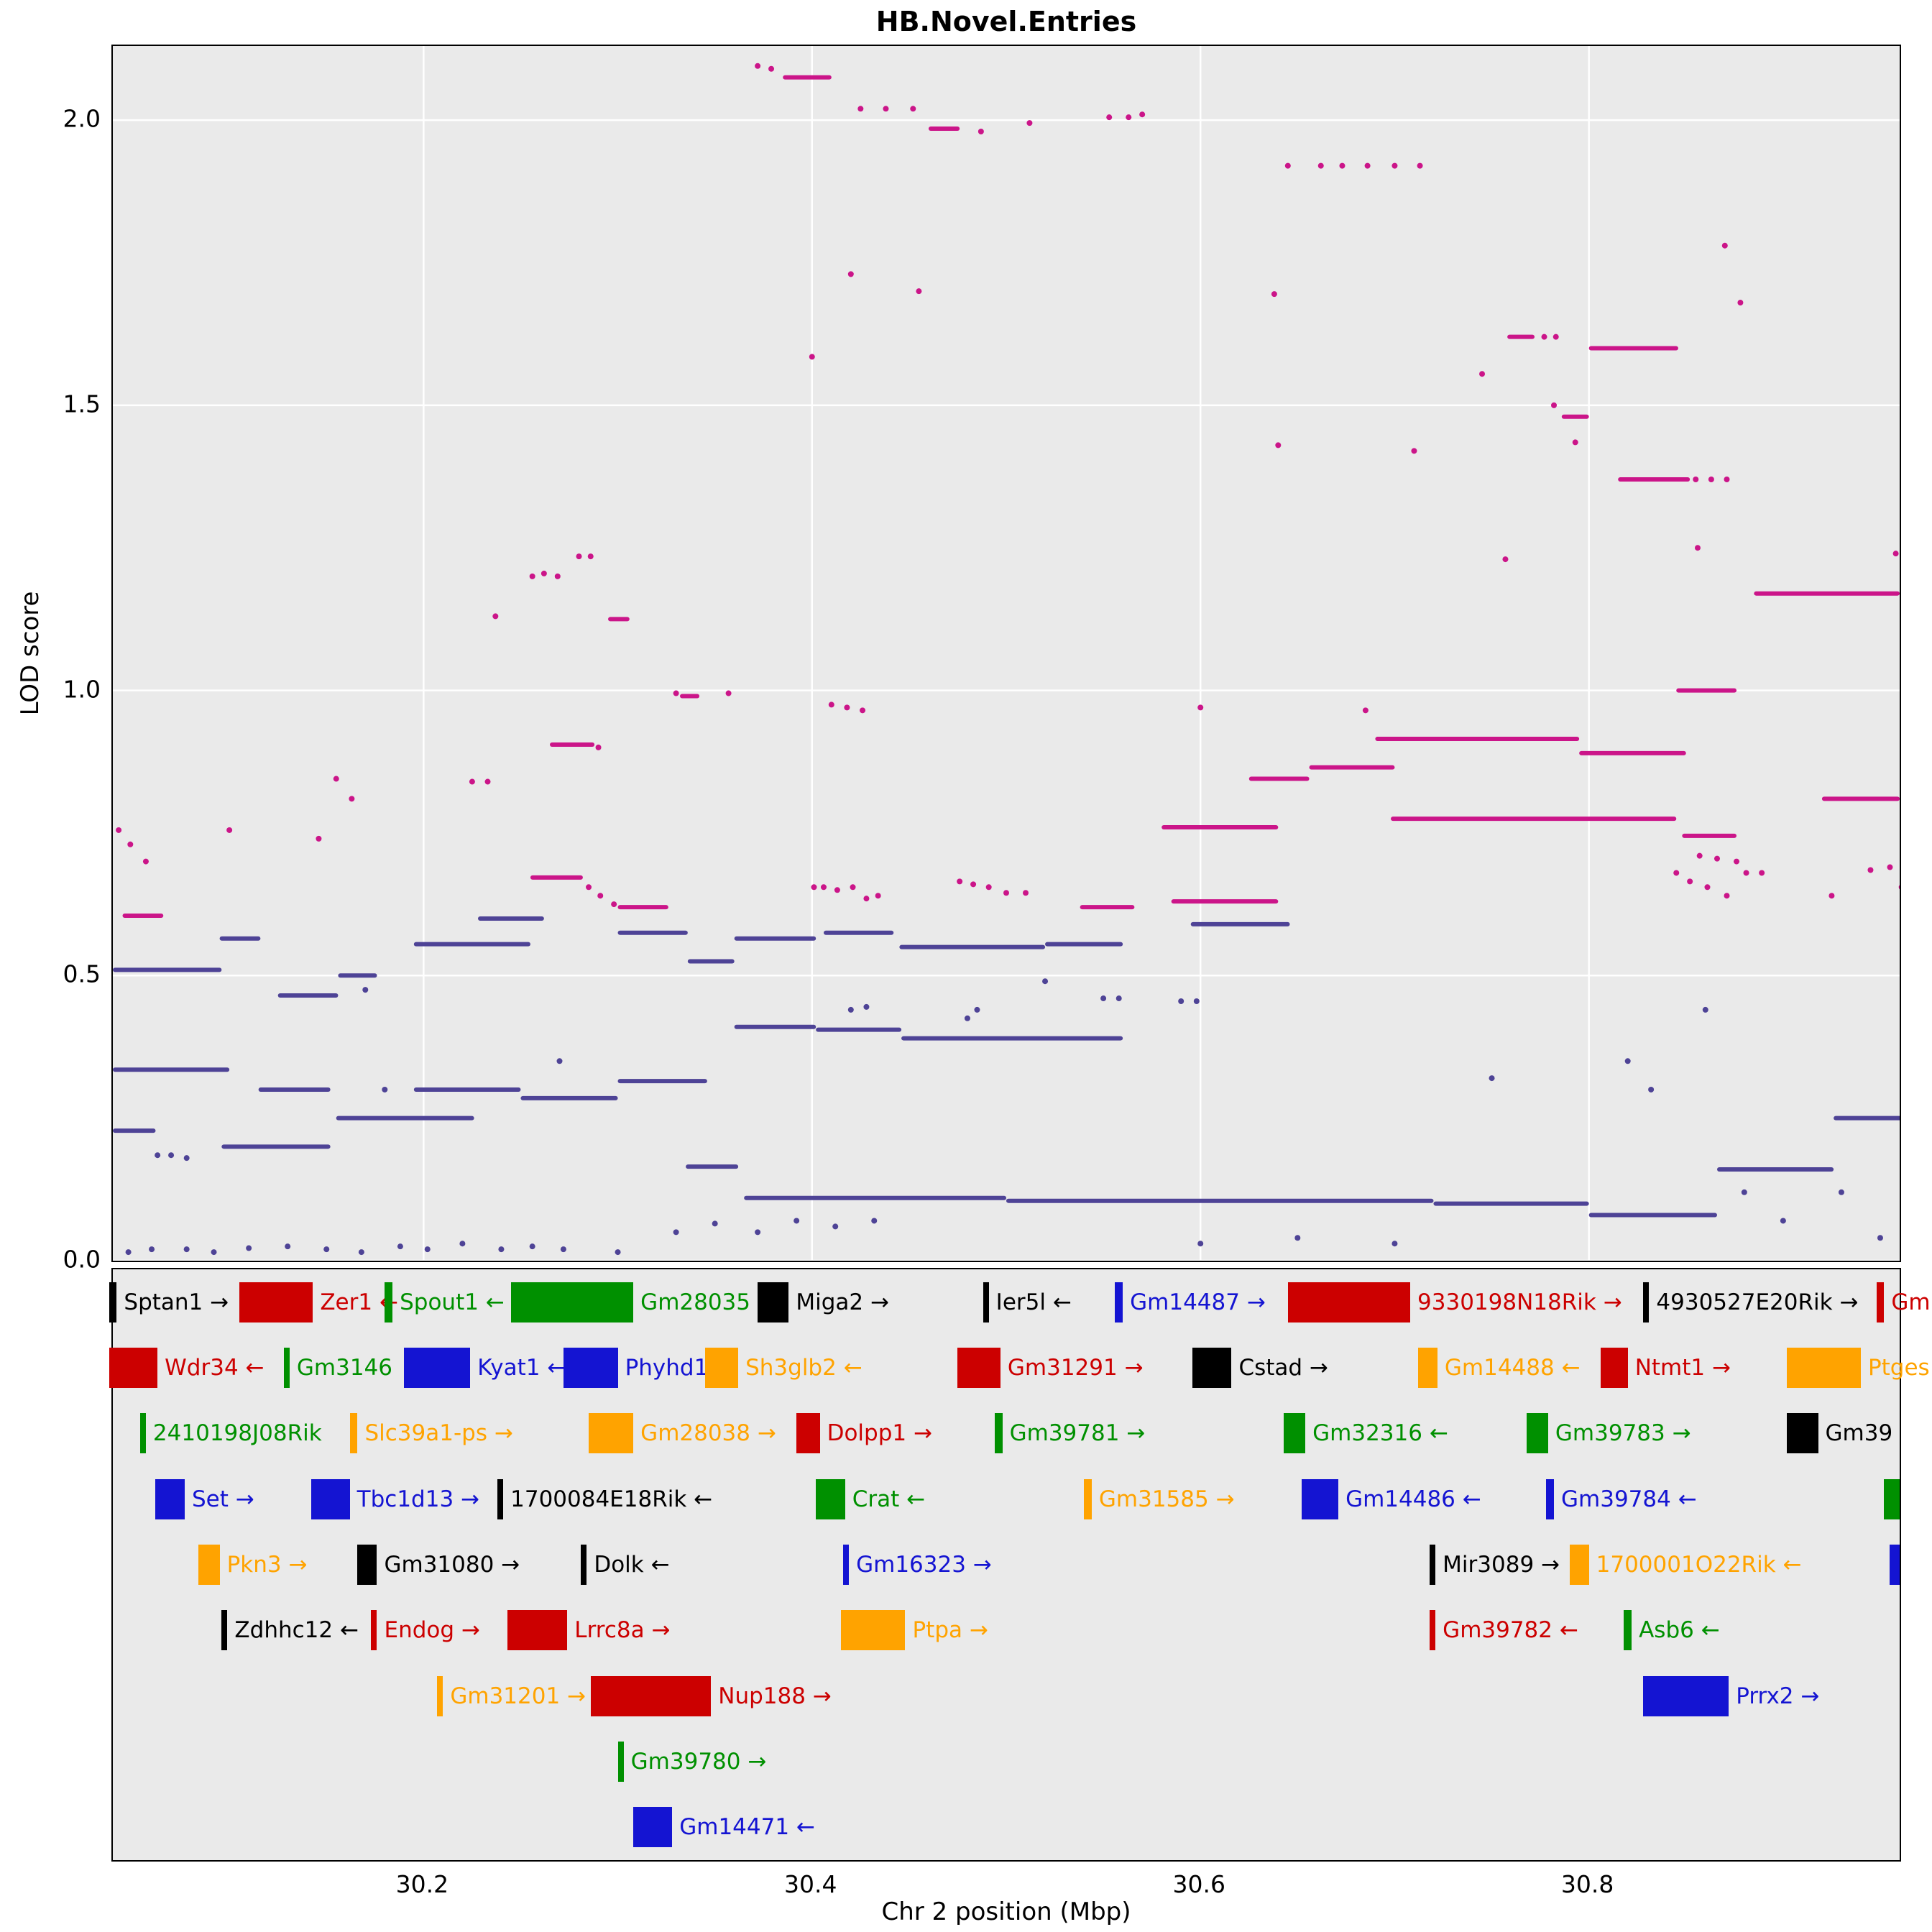  What do you see at coordinates (437, 1368) in the screenshot?
I see `gene-rect-Kyat1` at bounding box center [437, 1368].